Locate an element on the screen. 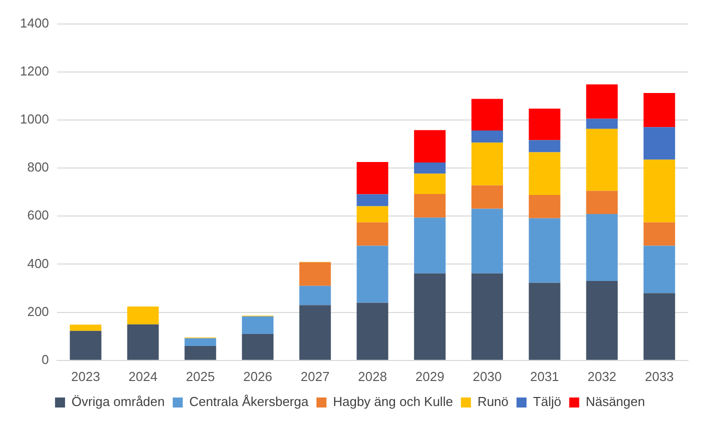 This screenshot has height=431, width=716. y-tick-label: 1200 is located at coordinates (34, 70).